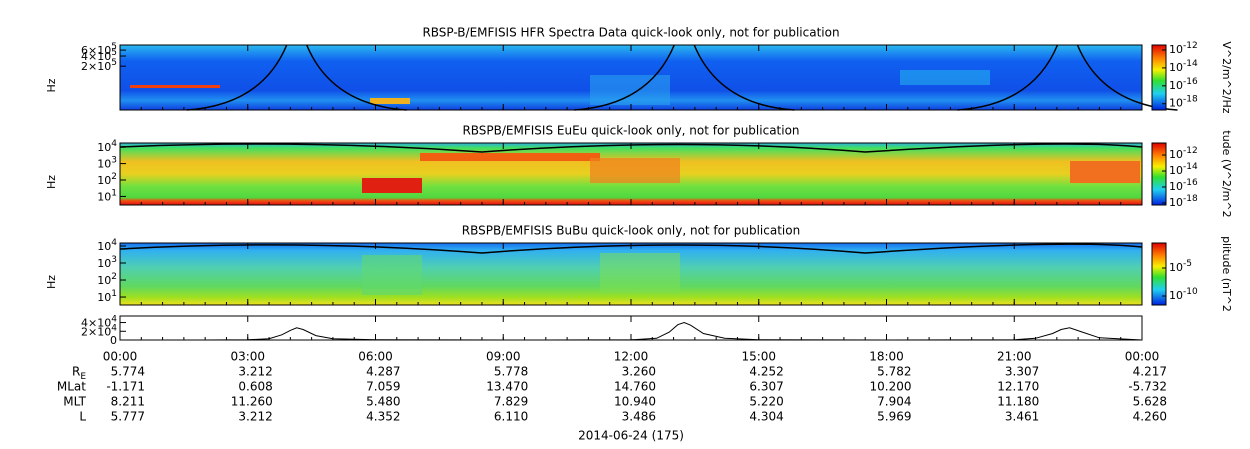 The width and height of the screenshot is (1250, 449). What do you see at coordinates (1226, 274) in the screenshot?
I see `colorbar-label: plitude (nT^2` at bounding box center [1226, 274].